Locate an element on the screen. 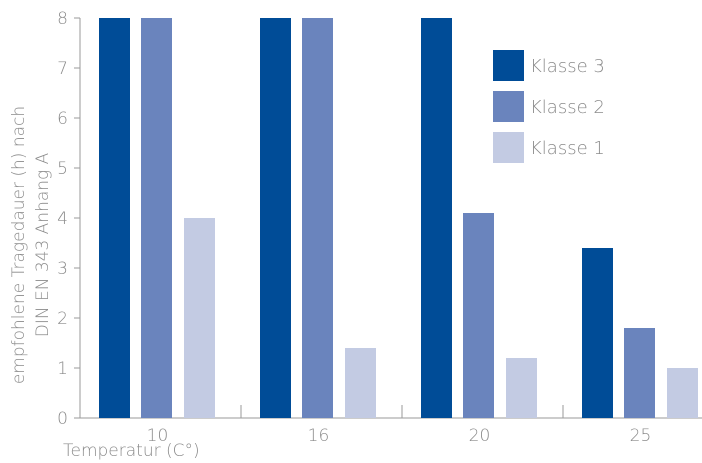  legend-label: Klasse 2 is located at coordinates (567, 107).